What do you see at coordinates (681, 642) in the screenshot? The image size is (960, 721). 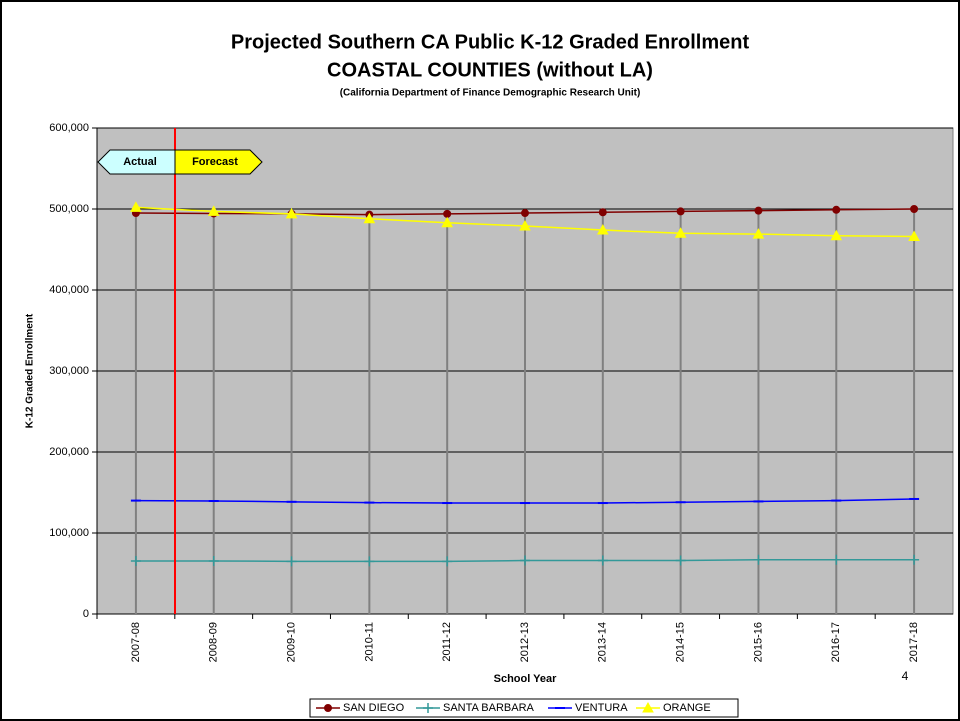 I see `x-tick-label: 2014-15` at bounding box center [681, 642].